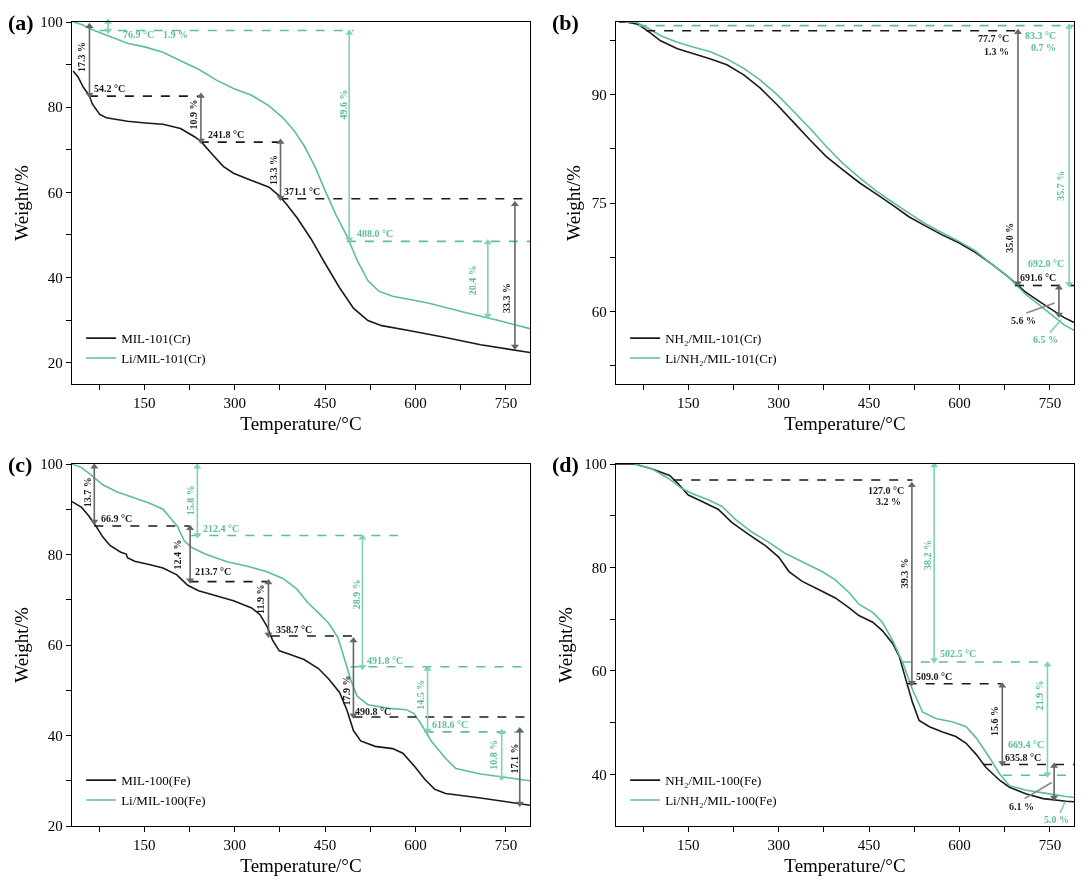 The image size is (1088, 885). I want to click on annotation: 5.6 %, so click(1023, 320).